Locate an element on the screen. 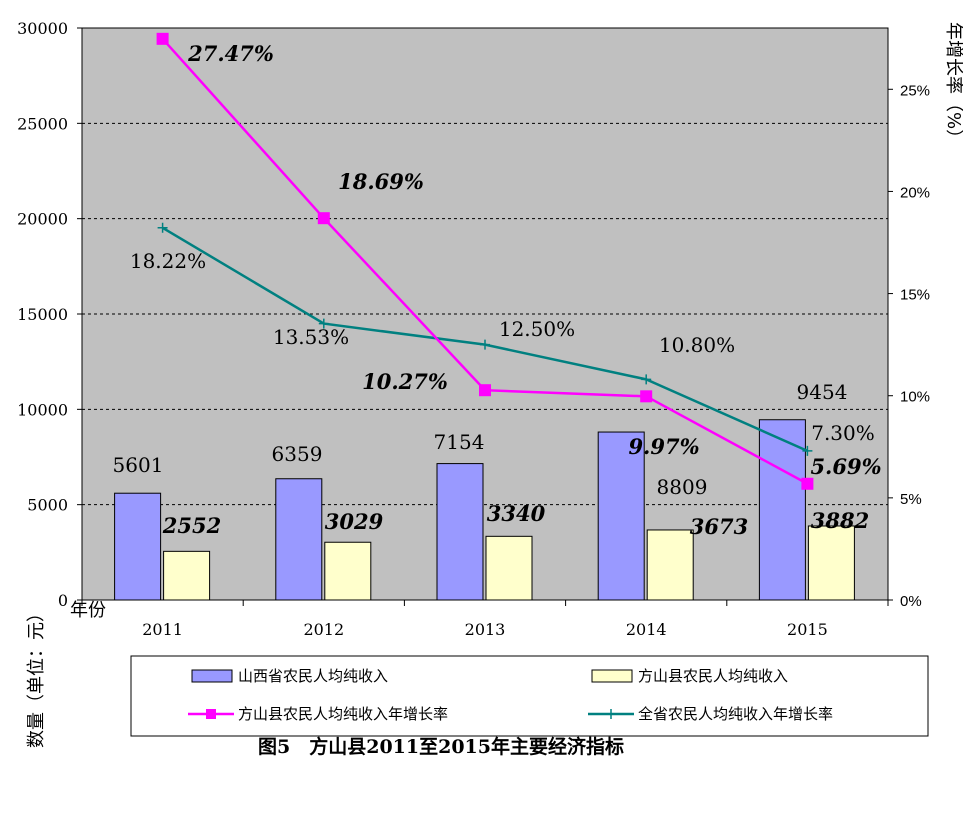 This screenshot has height=815, width=963. line-label-province: 7.30% is located at coordinates (843, 433).